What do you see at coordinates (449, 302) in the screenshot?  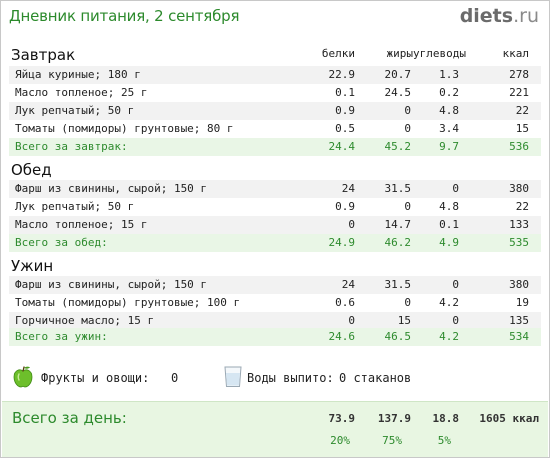 I see `food-carbs: 4.2` at bounding box center [449, 302].